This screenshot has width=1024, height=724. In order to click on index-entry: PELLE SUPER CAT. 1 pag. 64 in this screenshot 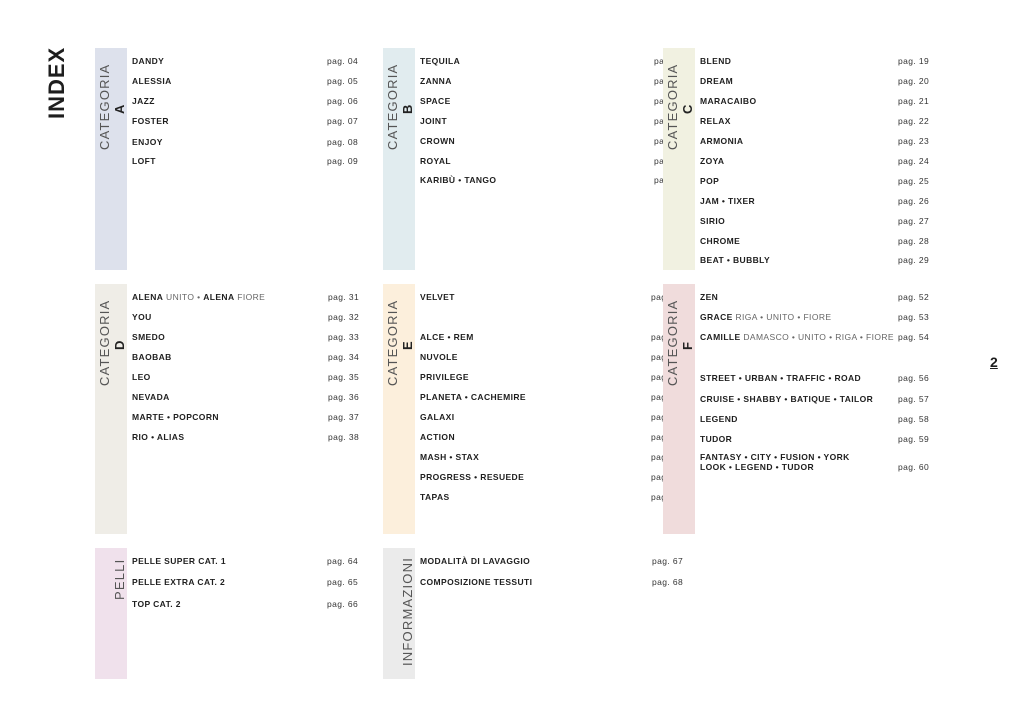, I will do `click(252, 562)`.